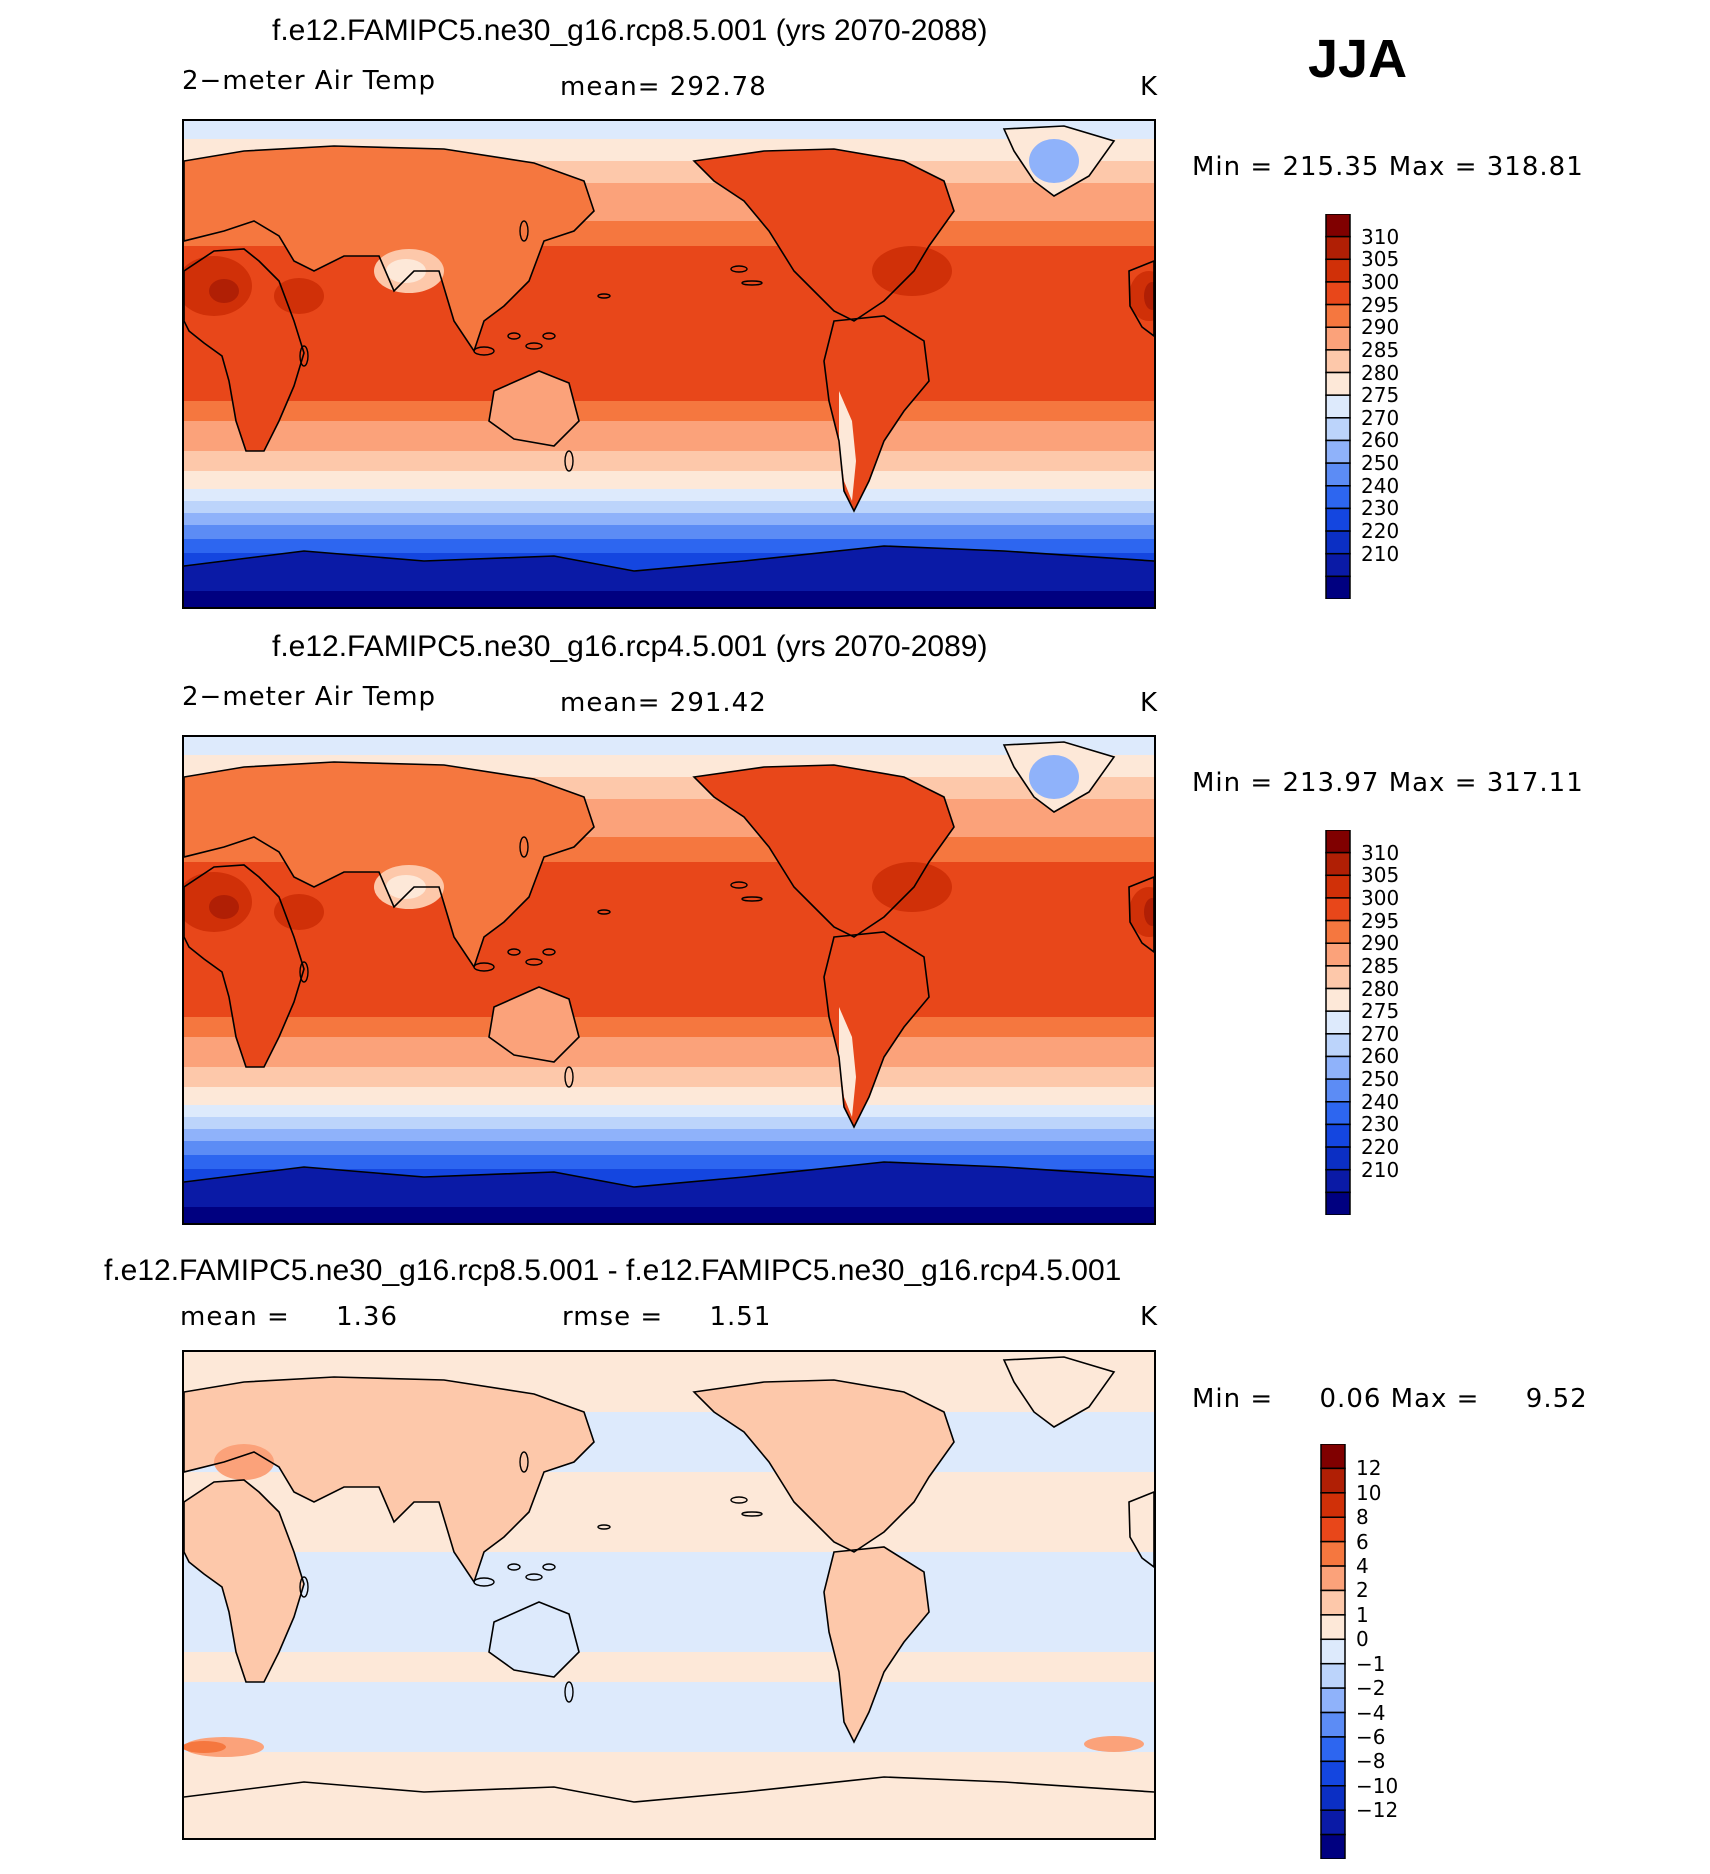 The width and height of the screenshot is (1710, 1874). Describe the element at coordinates (1371, 1688) in the screenshot. I see `colorbar-tick-label: −2` at that location.